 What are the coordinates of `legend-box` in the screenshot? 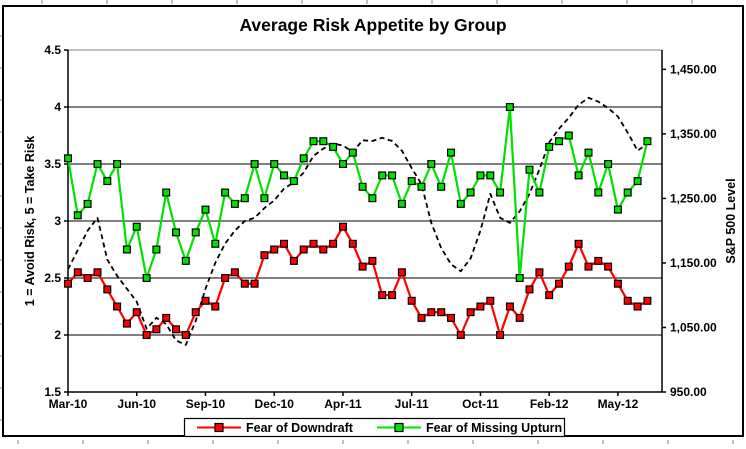 It's located at (374, 427).